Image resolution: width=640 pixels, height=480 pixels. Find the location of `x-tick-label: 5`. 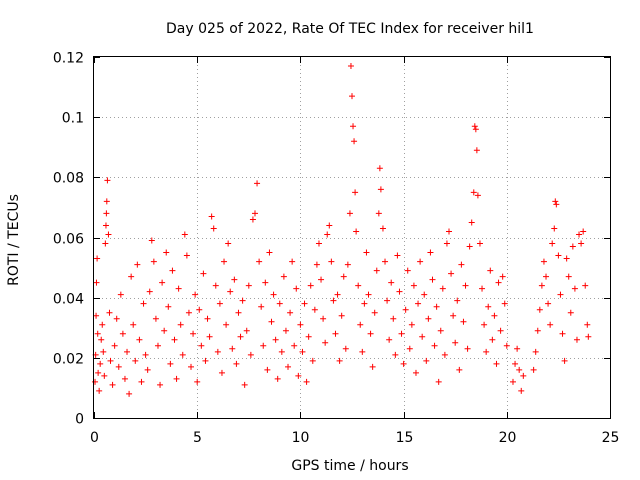

x-tick-label: 5 is located at coordinates (197, 438).